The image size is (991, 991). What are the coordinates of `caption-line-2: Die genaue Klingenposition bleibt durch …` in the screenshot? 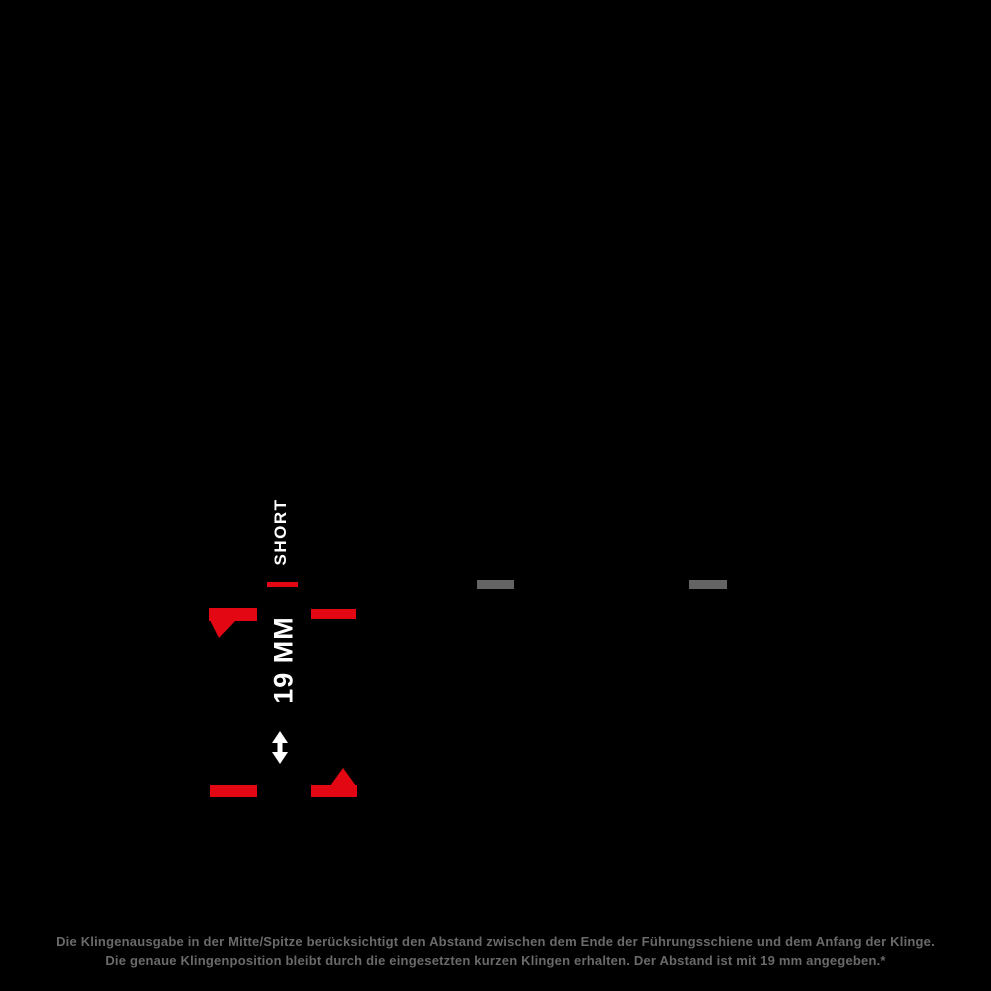 It's located at (495, 960).